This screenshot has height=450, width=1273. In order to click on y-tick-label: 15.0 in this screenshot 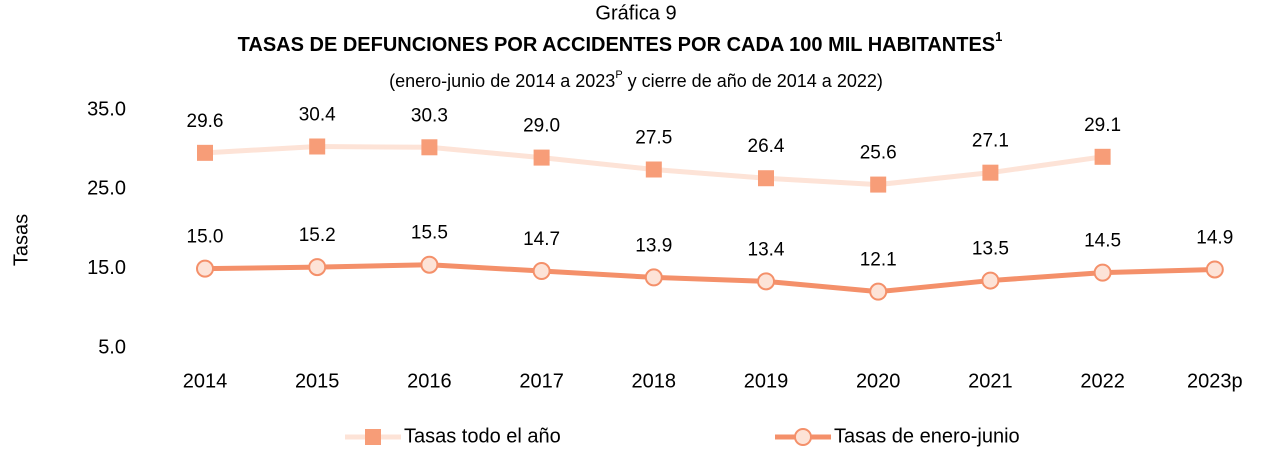, I will do `click(106, 268)`.